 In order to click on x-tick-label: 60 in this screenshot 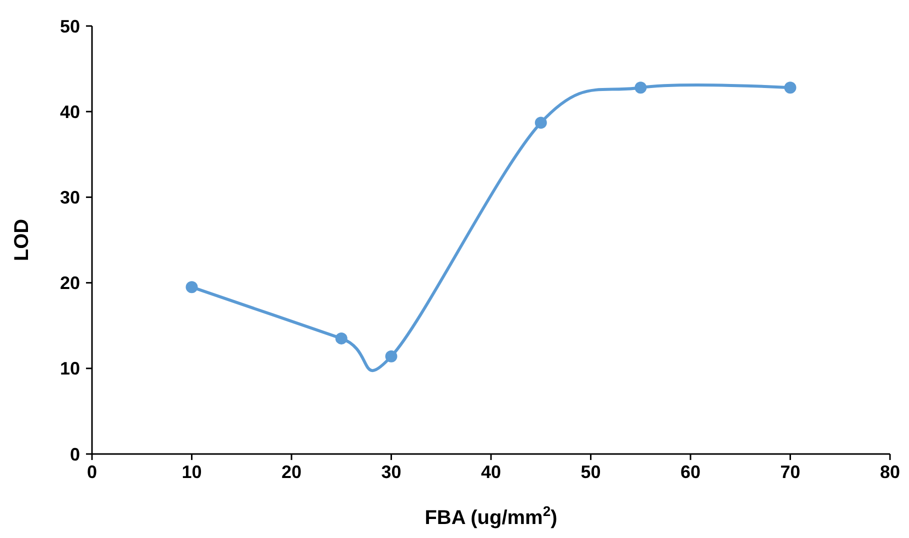, I will do `click(690, 472)`.